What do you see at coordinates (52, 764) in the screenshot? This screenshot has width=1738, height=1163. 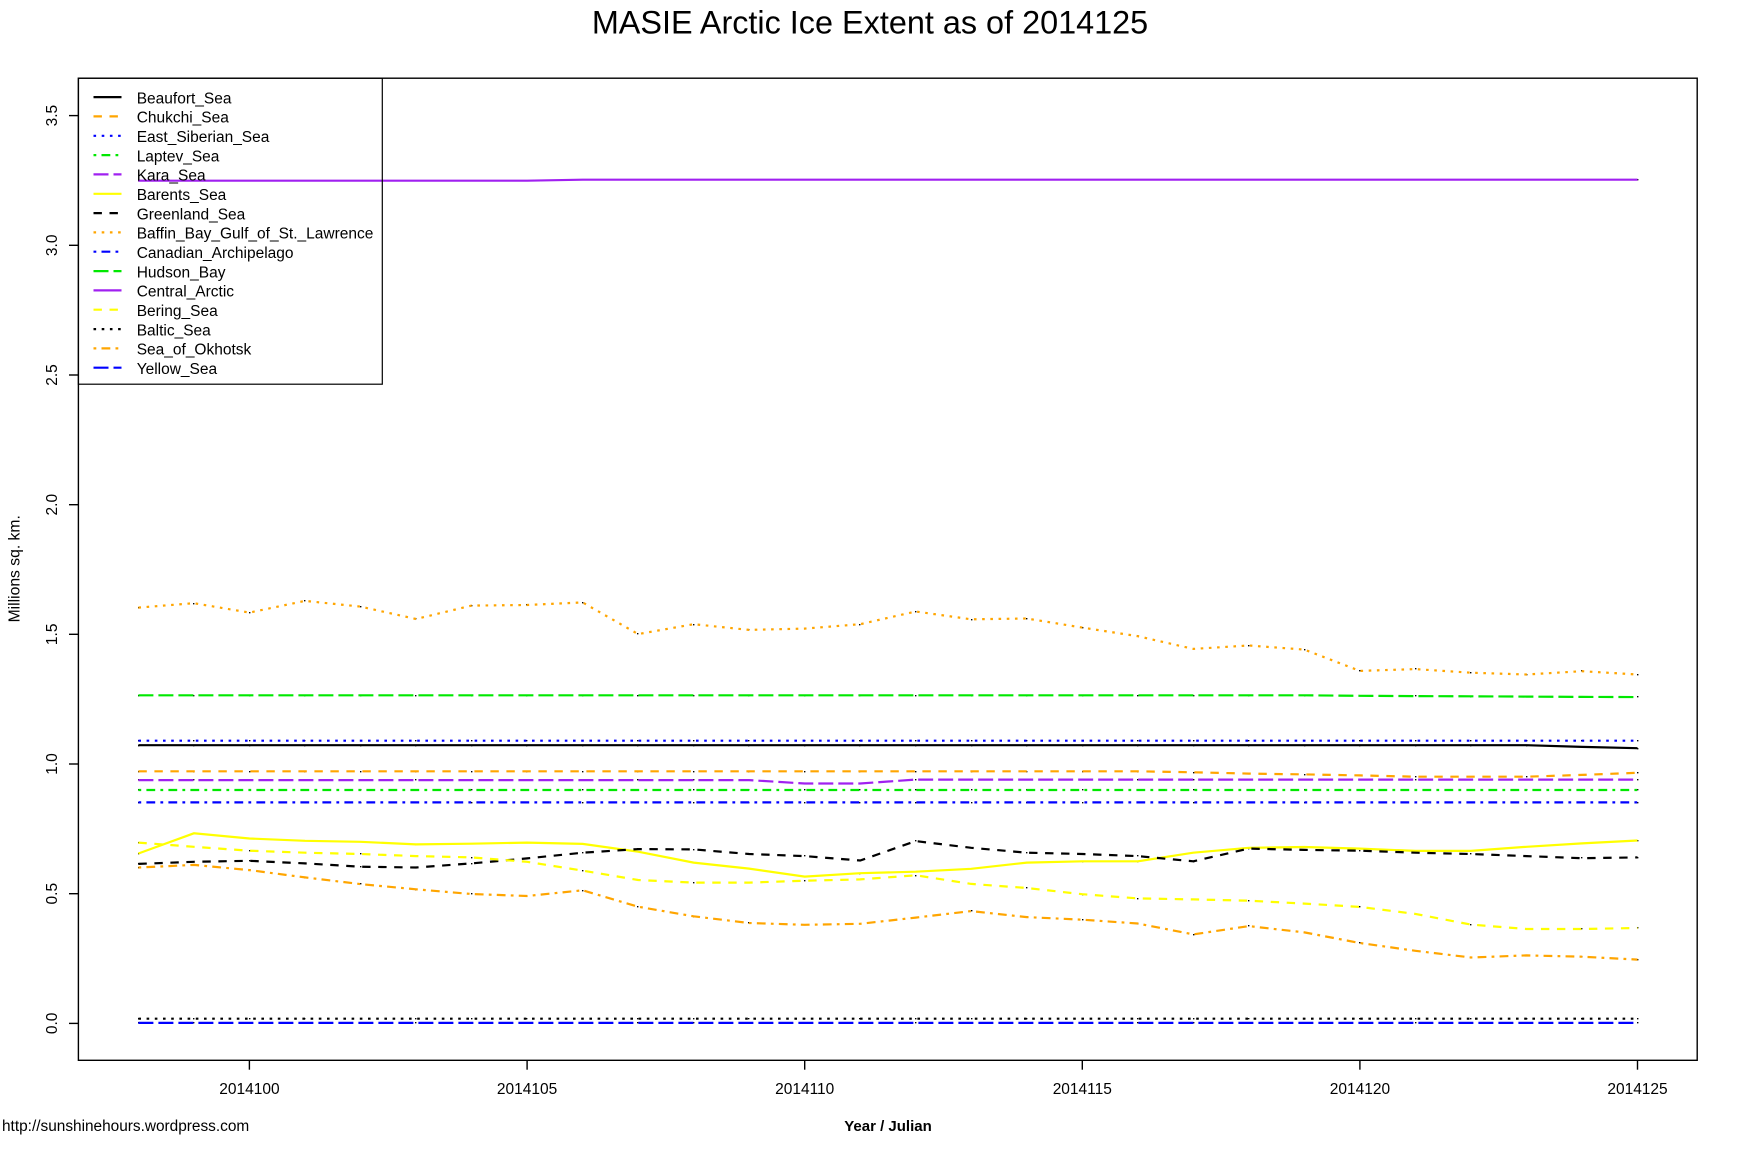 I see `svg-text: 1.0` at bounding box center [52, 764].